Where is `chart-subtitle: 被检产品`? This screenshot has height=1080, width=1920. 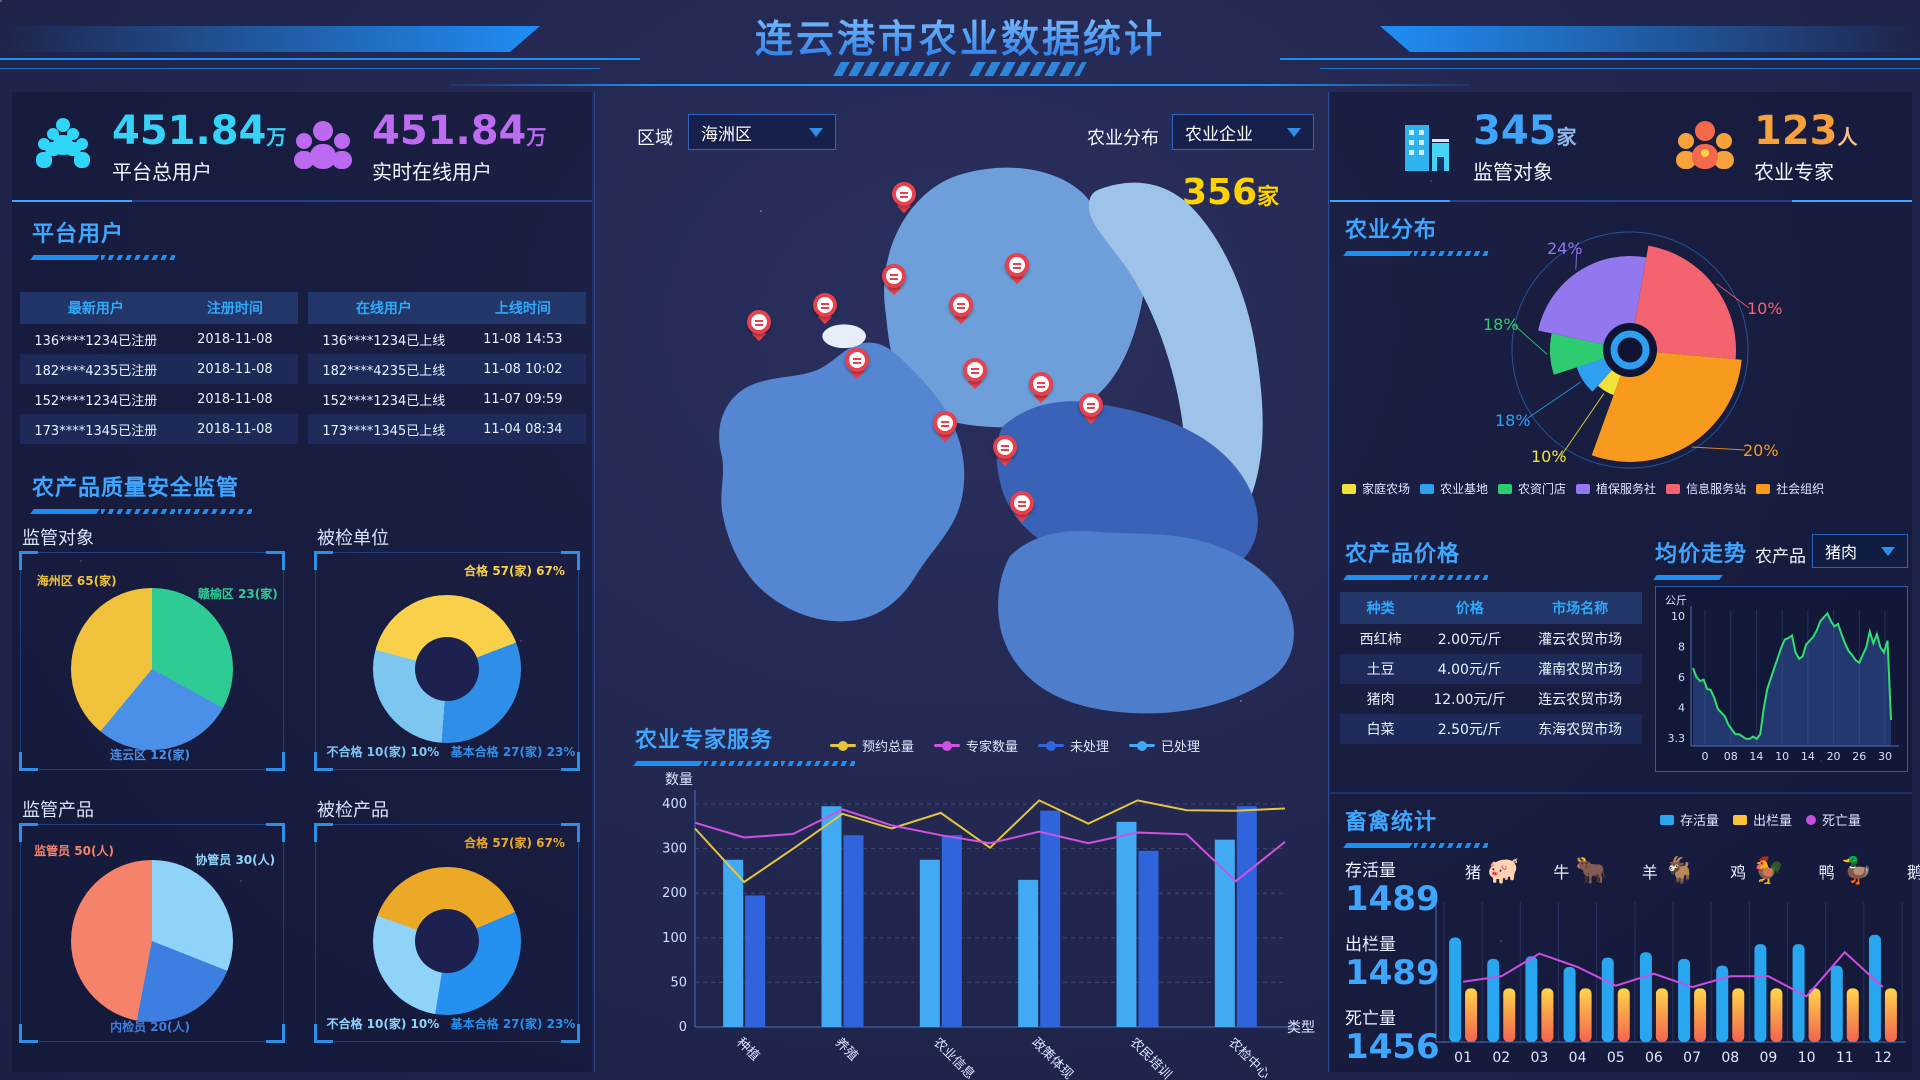 chart-subtitle: 被检产品 is located at coordinates (353, 810).